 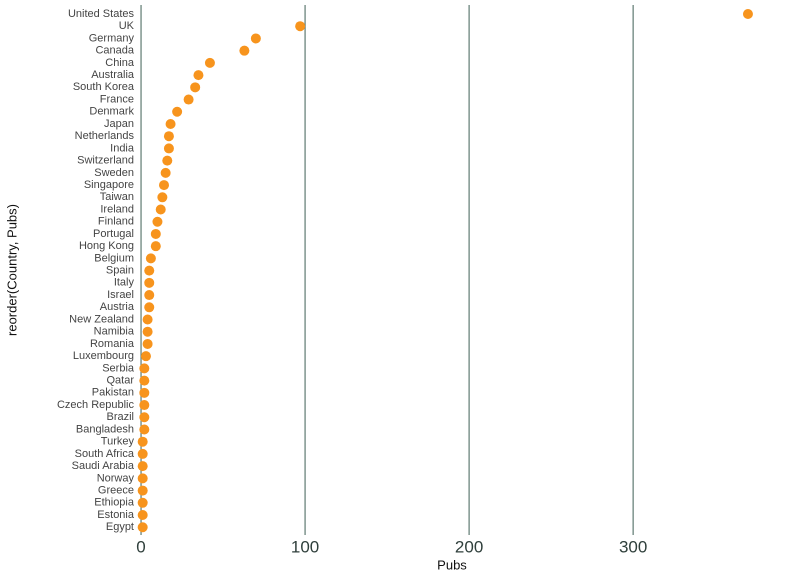 I want to click on x-tick-label: 0, so click(x=140, y=546).